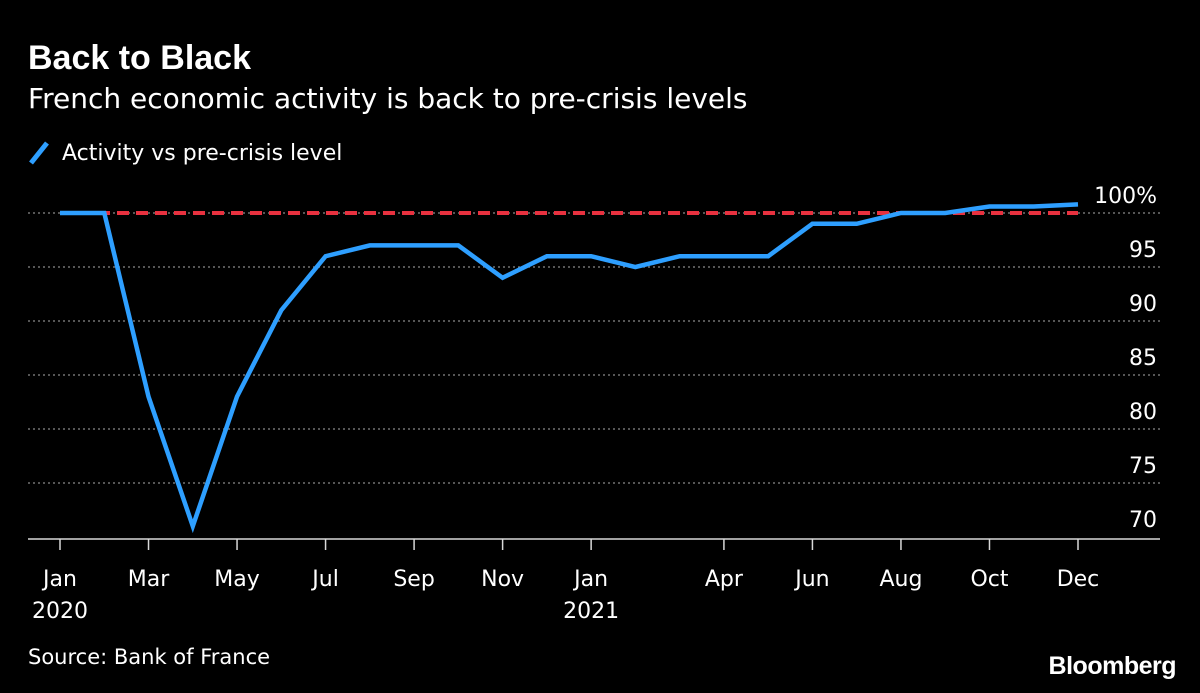 Image resolution: width=1200 pixels, height=693 pixels. Describe the element at coordinates (1143, 412) in the screenshot. I see `y-tick-label: 80` at that location.